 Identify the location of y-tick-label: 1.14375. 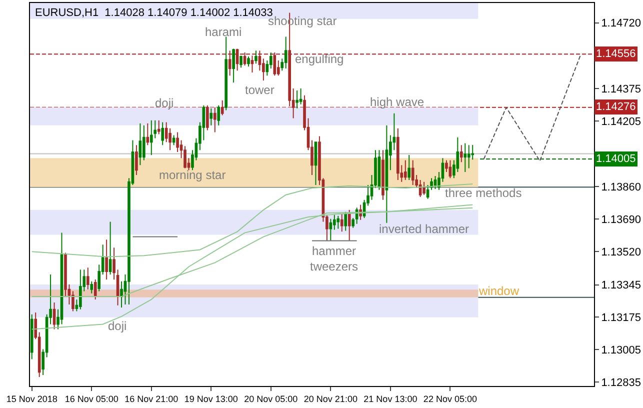
(621, 89).